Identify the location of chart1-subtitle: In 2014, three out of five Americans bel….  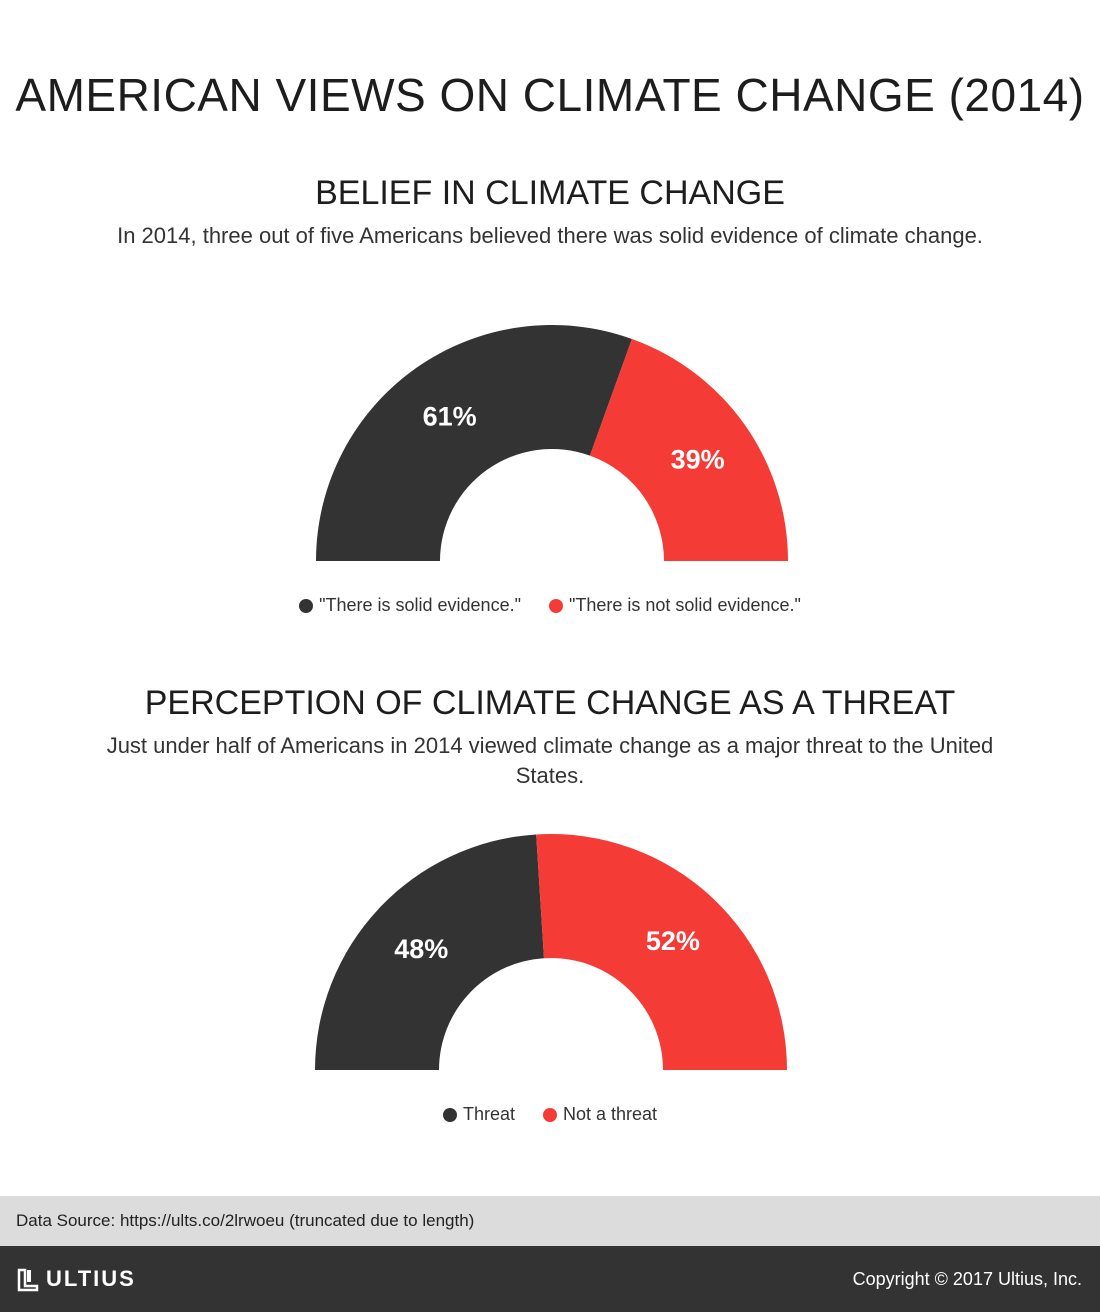
(550, 235).